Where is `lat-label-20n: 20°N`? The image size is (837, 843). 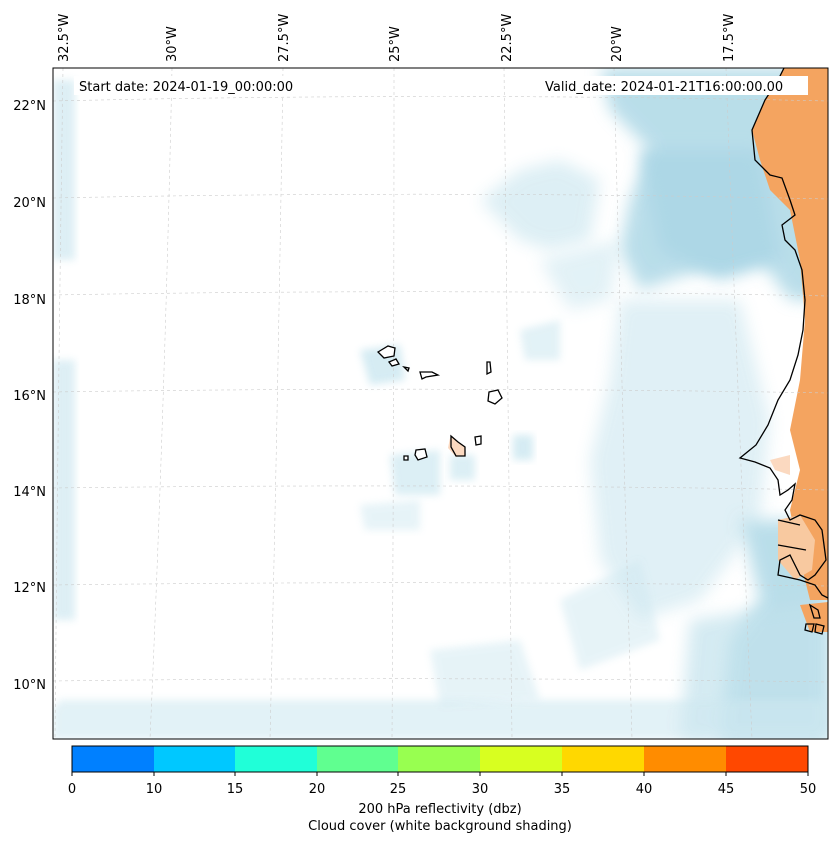
lat-label-20n: 20°N is located at coordinates (29, 203).